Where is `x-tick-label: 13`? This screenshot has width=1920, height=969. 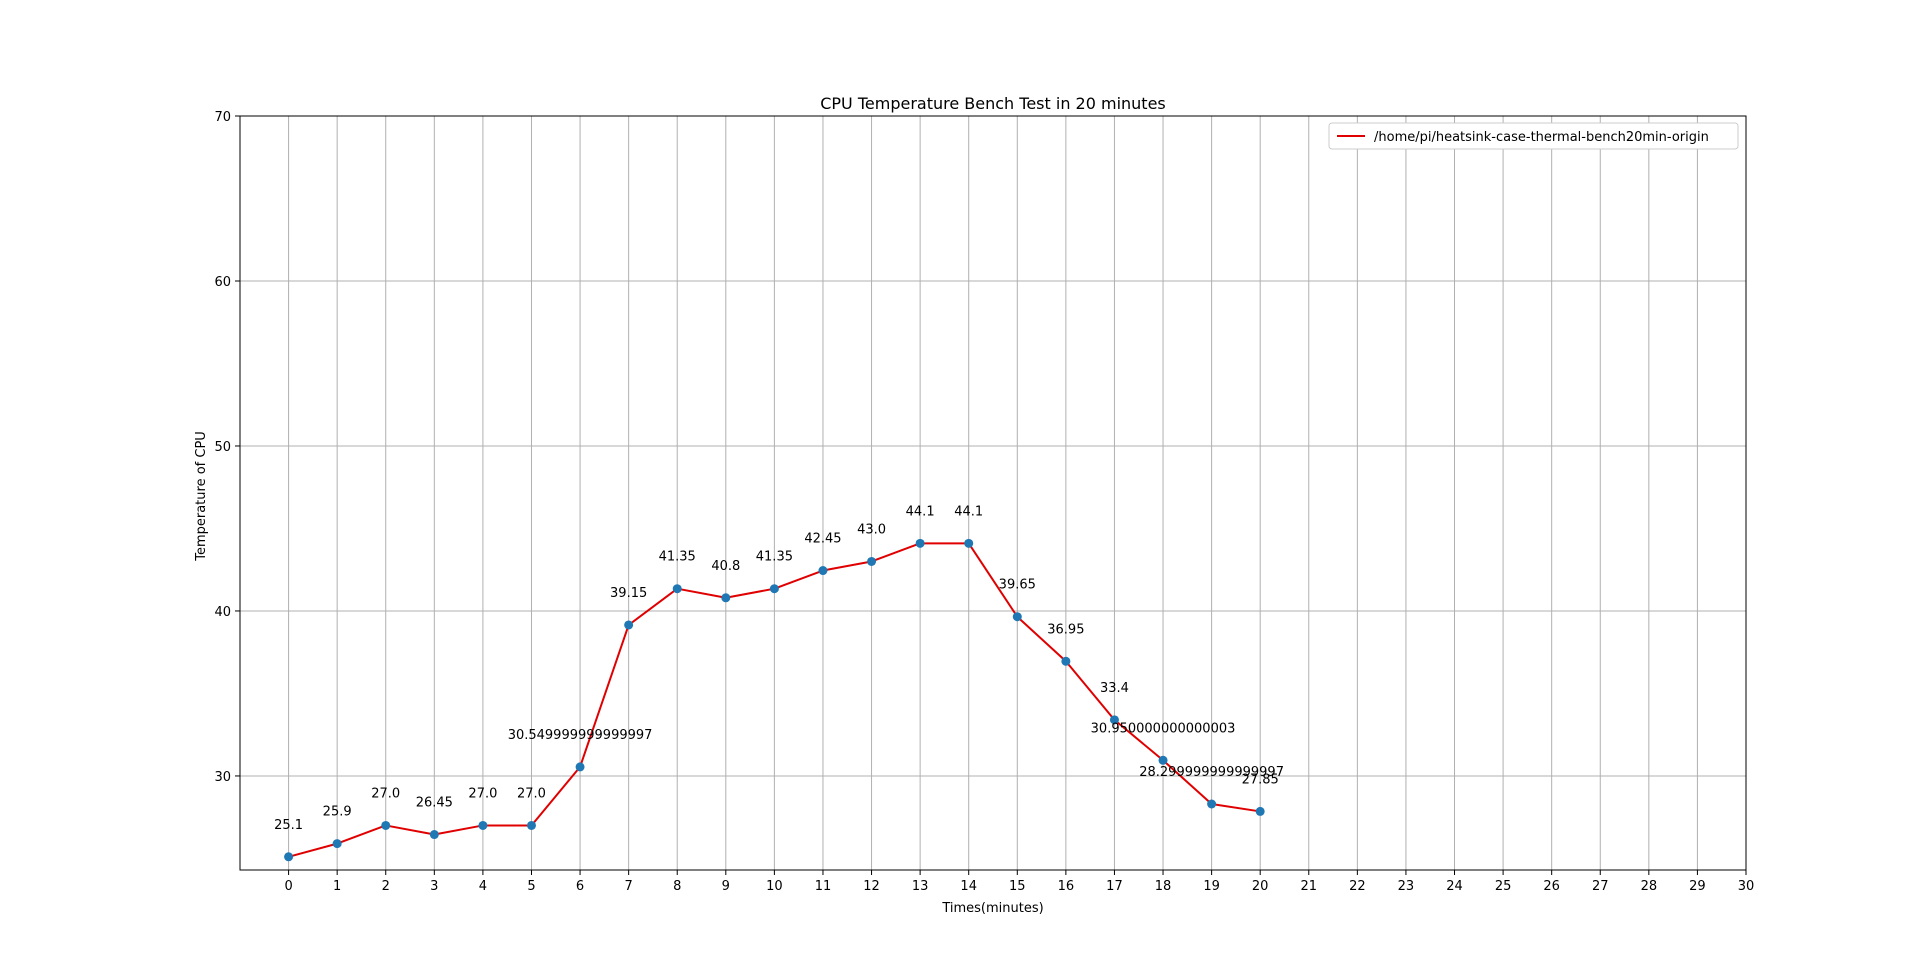 x-tick-label: 13 is located at coordinates (920, 886).